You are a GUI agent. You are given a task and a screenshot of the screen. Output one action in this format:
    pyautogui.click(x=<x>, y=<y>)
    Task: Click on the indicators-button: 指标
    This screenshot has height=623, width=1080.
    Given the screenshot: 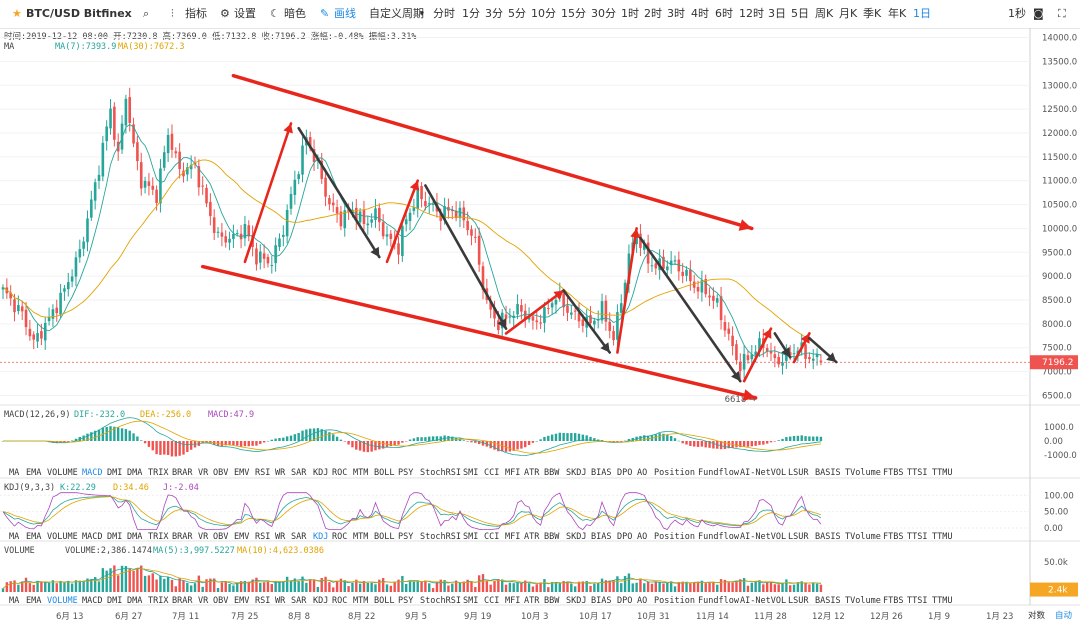 What is the action you would take?
    pyautogui.click(x=196, y=13)
    